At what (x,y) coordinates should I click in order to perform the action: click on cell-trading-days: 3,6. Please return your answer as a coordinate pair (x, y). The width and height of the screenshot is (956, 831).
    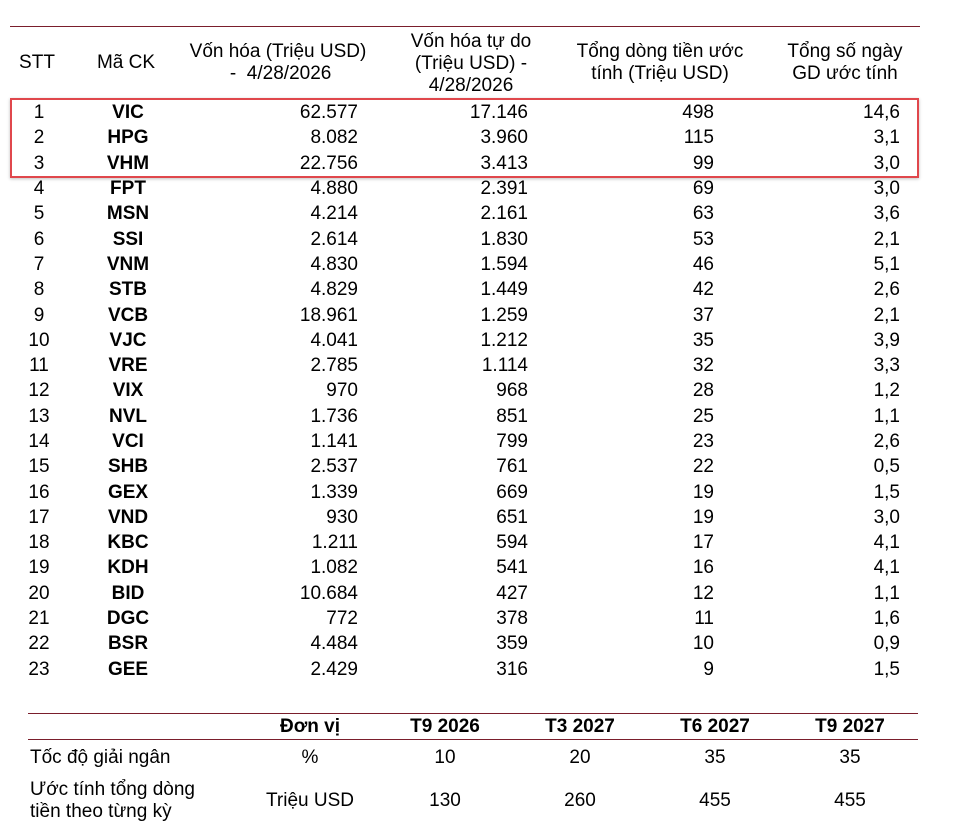
    Looking at the image, I should click on (886, 214).